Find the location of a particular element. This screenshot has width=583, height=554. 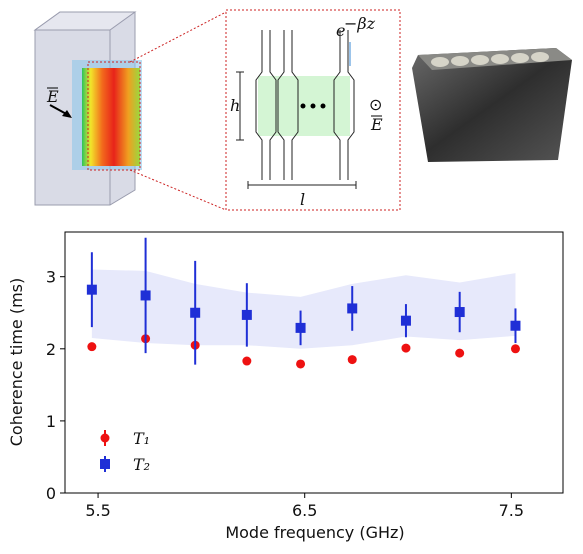

x-tick-label: 5.5 is located at coordinates (97, 510).